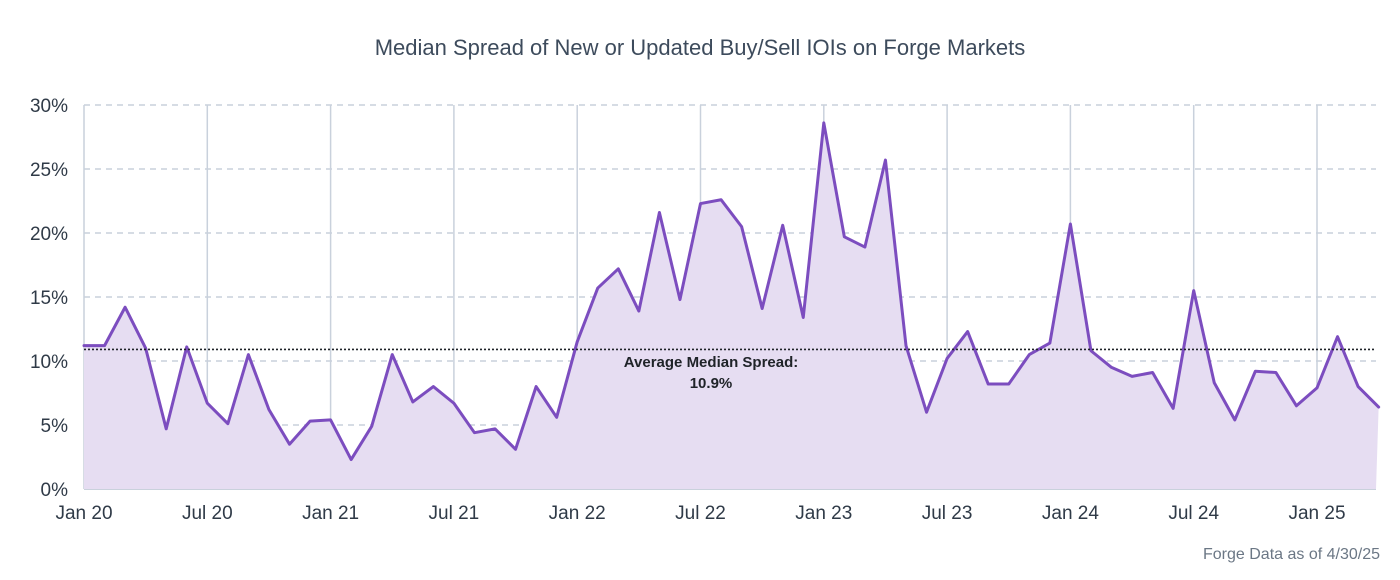 The width and height of the screenshot is (1400, 580). Describe the element at coordinates (577, 513) in the screenshot. I see `x-tick-label: Jan 22` at that location.